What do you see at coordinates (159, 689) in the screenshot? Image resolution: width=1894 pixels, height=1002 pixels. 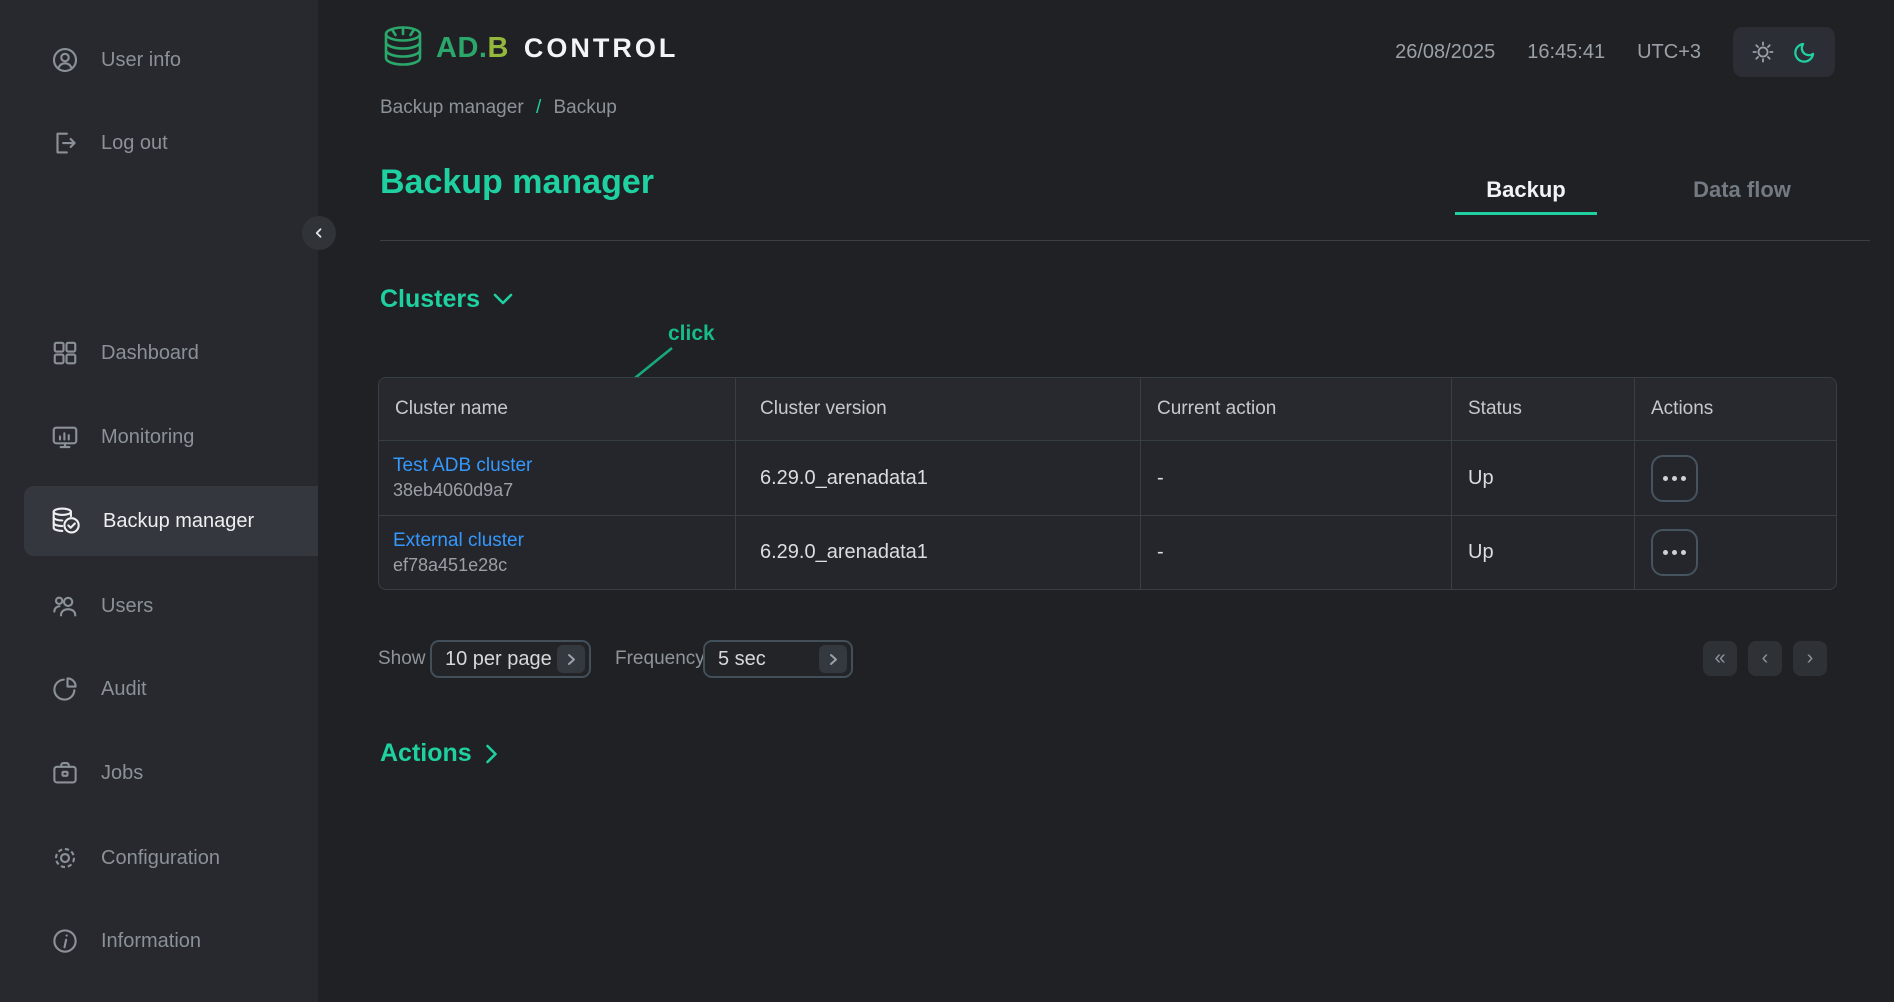 I see `sidebar-item-audit: Audit` at bounding box center [159, 689].